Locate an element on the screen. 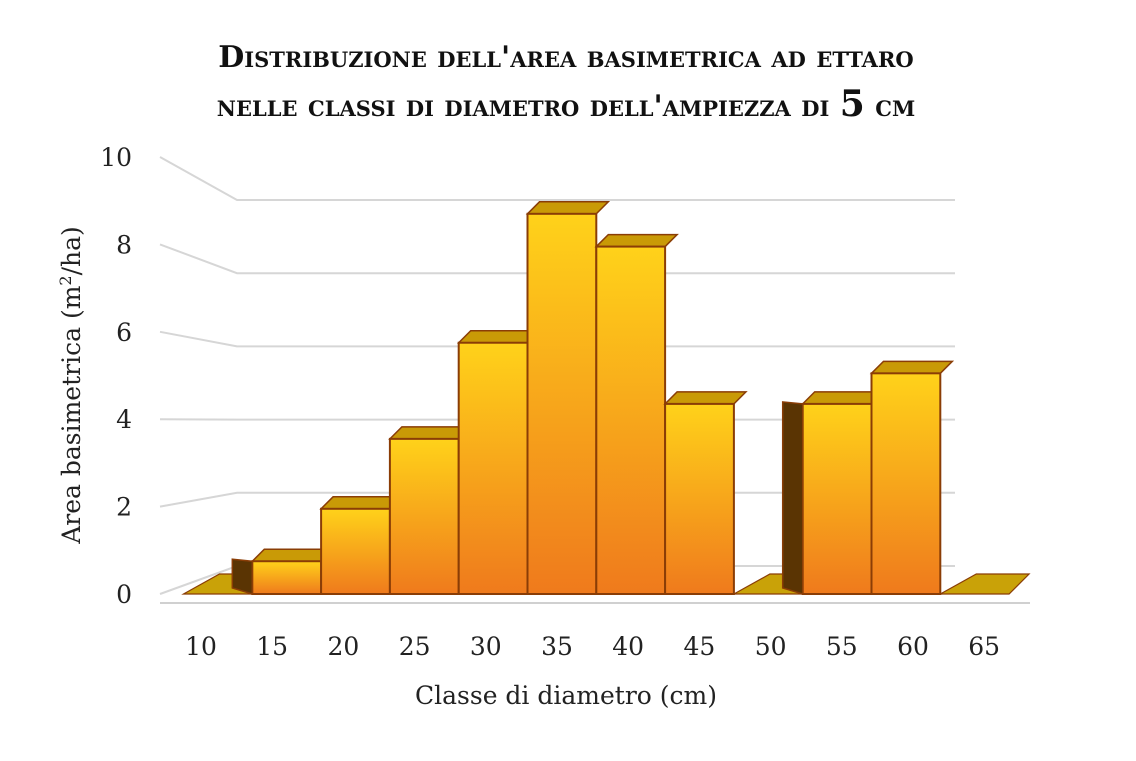 Image resolution: width=1136 pixels, height=761 pixels. y-tick-label-10: 10 is located at coordinates (116, 157).